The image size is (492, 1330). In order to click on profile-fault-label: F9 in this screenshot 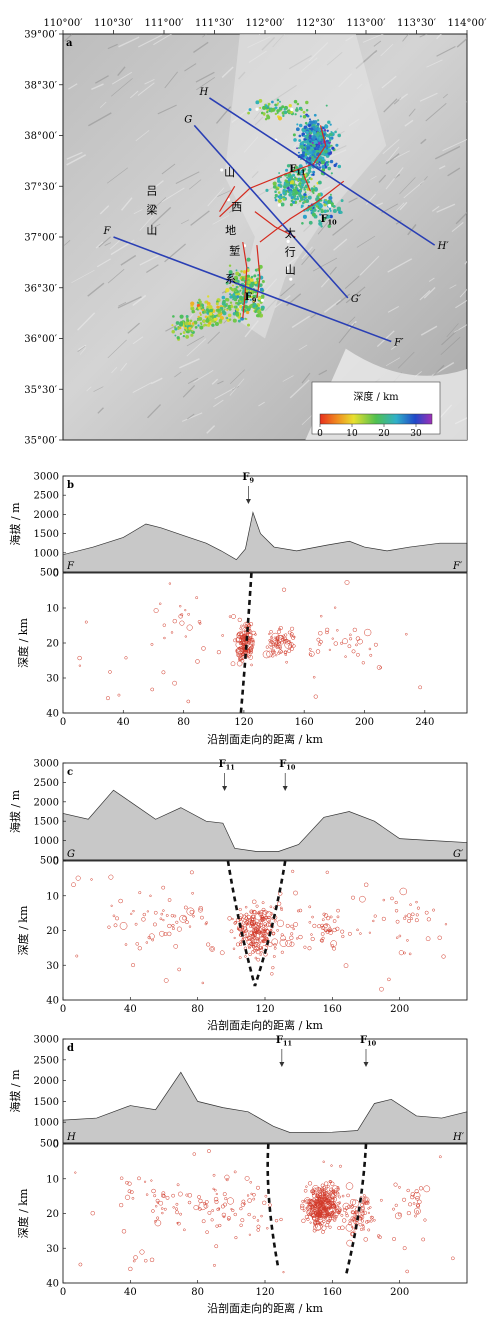, I will do `click(248, 478)`.